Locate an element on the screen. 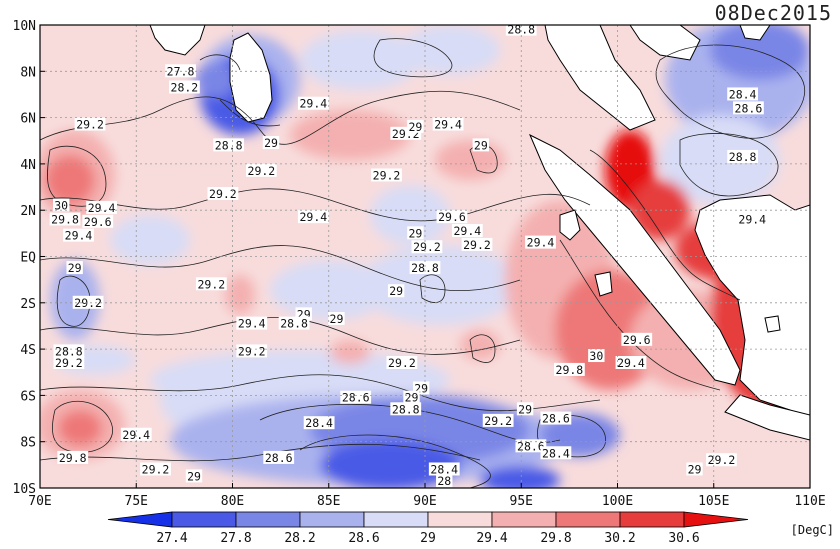  unit-label: [DegC] is located at coordinates (812, 530).